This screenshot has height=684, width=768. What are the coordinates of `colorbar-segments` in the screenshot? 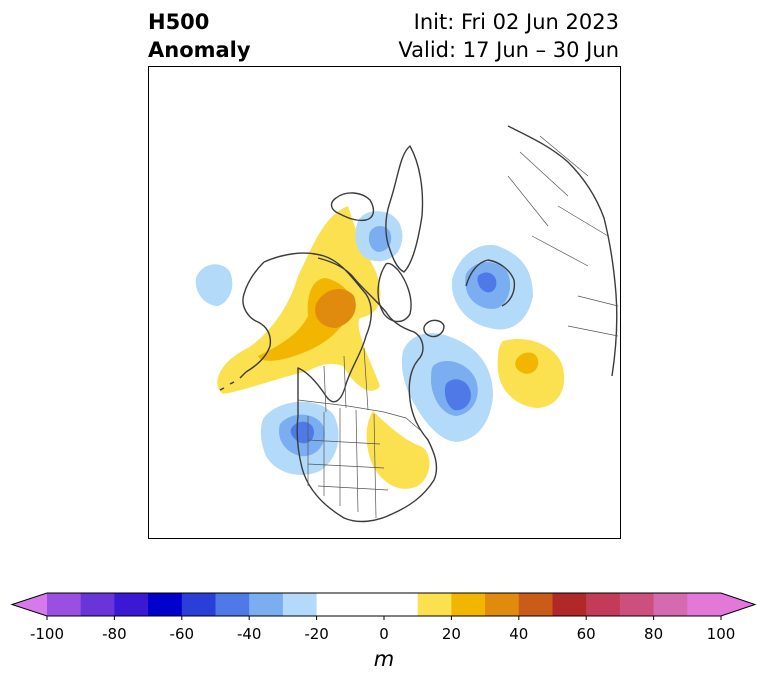 It's located at (383, 604).